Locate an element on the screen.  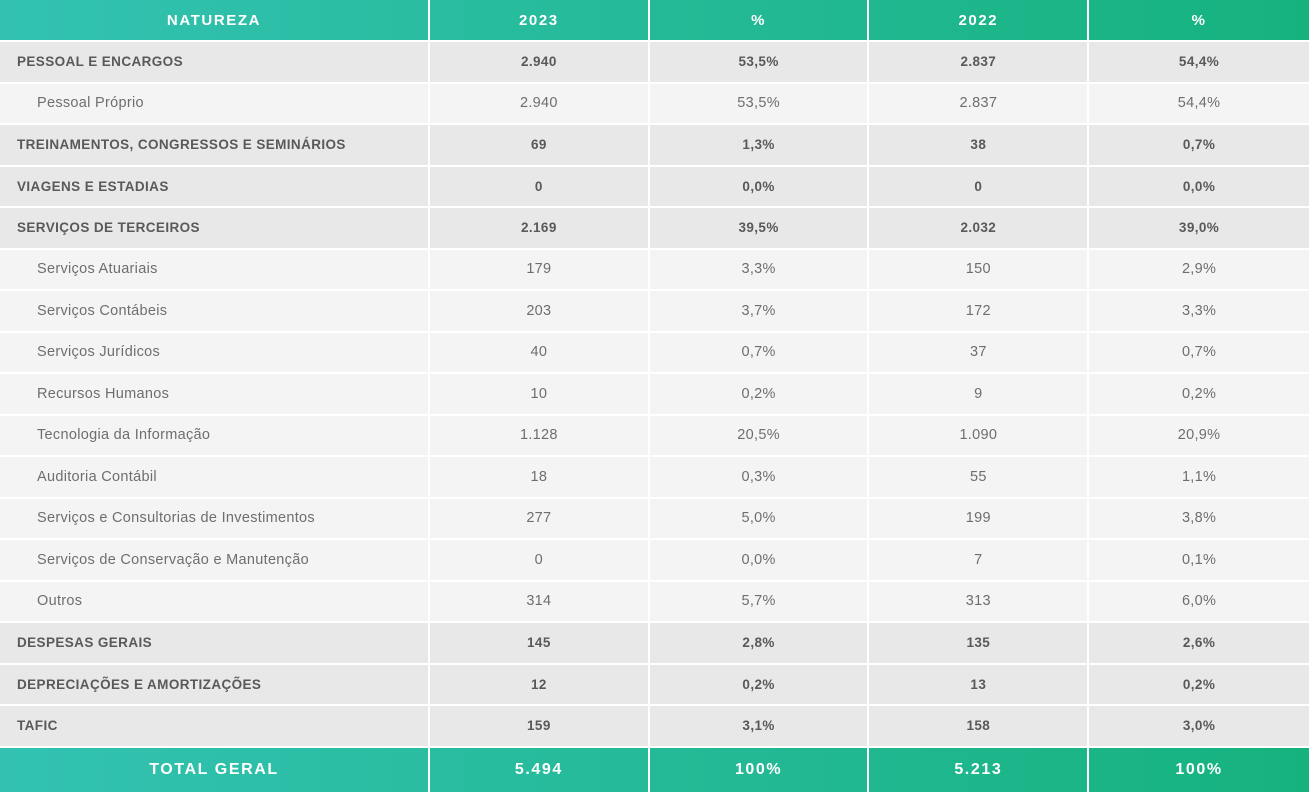
row-label: Pessoal Próprio is located at coordinates (215, 103).